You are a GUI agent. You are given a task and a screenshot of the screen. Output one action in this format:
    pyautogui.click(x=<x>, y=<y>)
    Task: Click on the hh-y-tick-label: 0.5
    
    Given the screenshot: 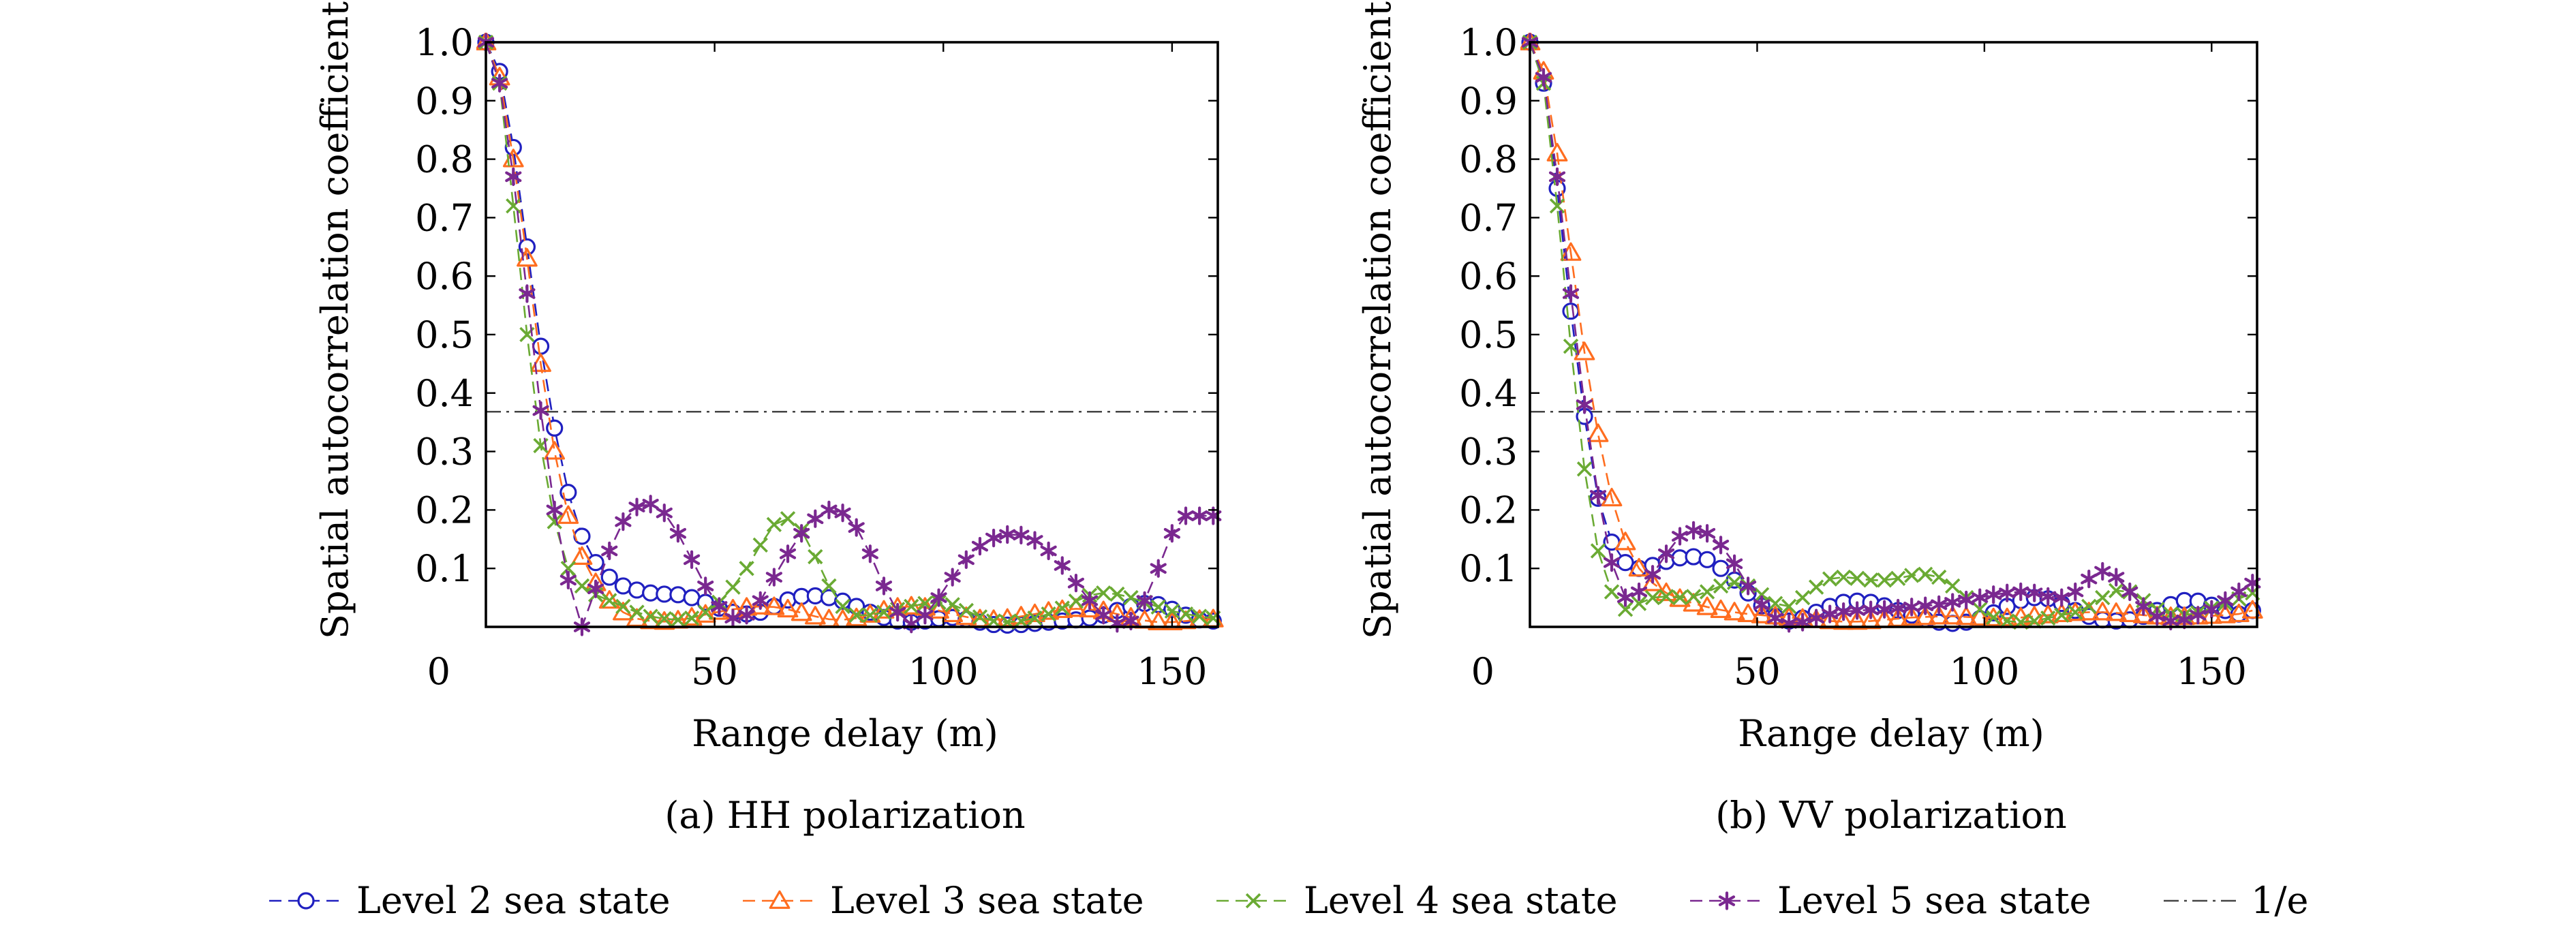 What is the action you would take?
    pyautogui.click(x=444, y=334)
    